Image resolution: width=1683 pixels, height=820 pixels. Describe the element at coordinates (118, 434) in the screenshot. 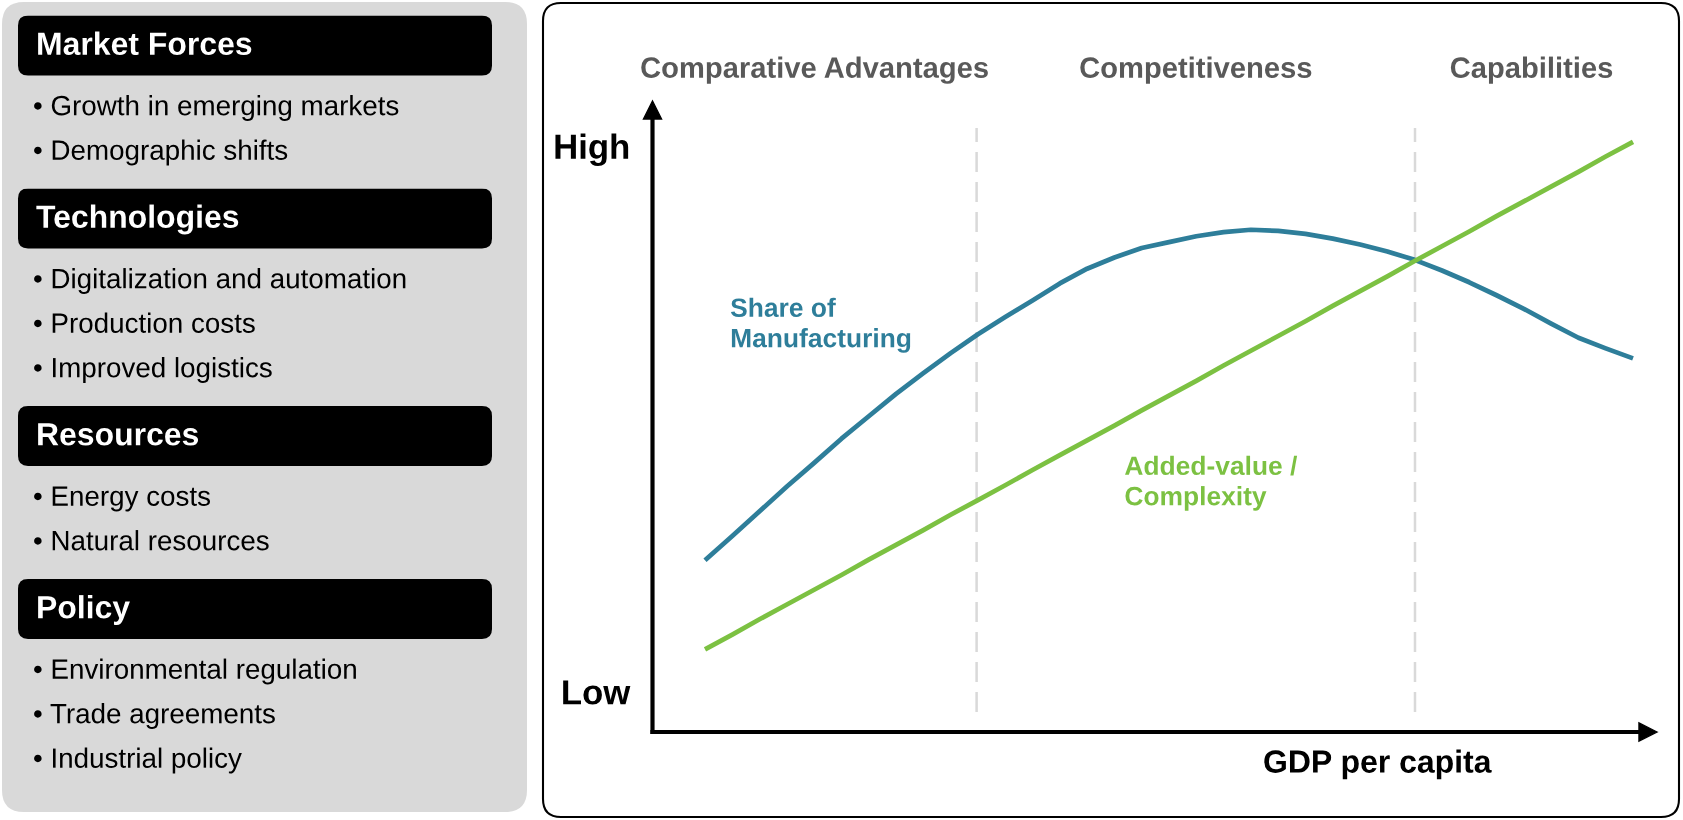

I see `text: Resources` at that location.